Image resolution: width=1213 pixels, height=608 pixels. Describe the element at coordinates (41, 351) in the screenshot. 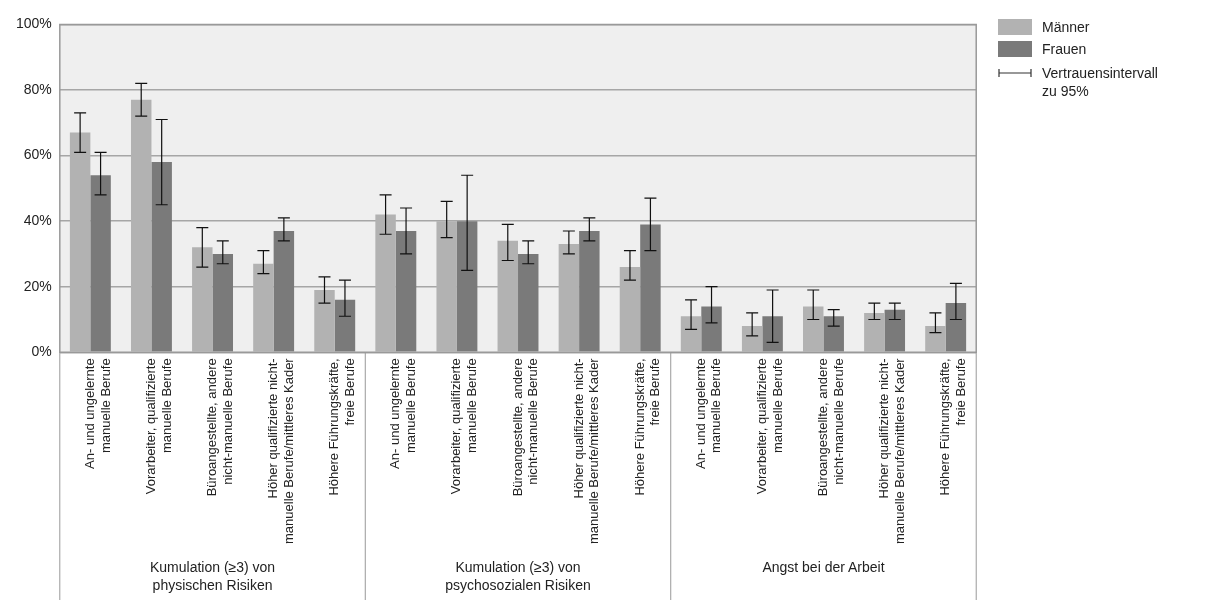

I see `y-tick-label: 0%` at that location.